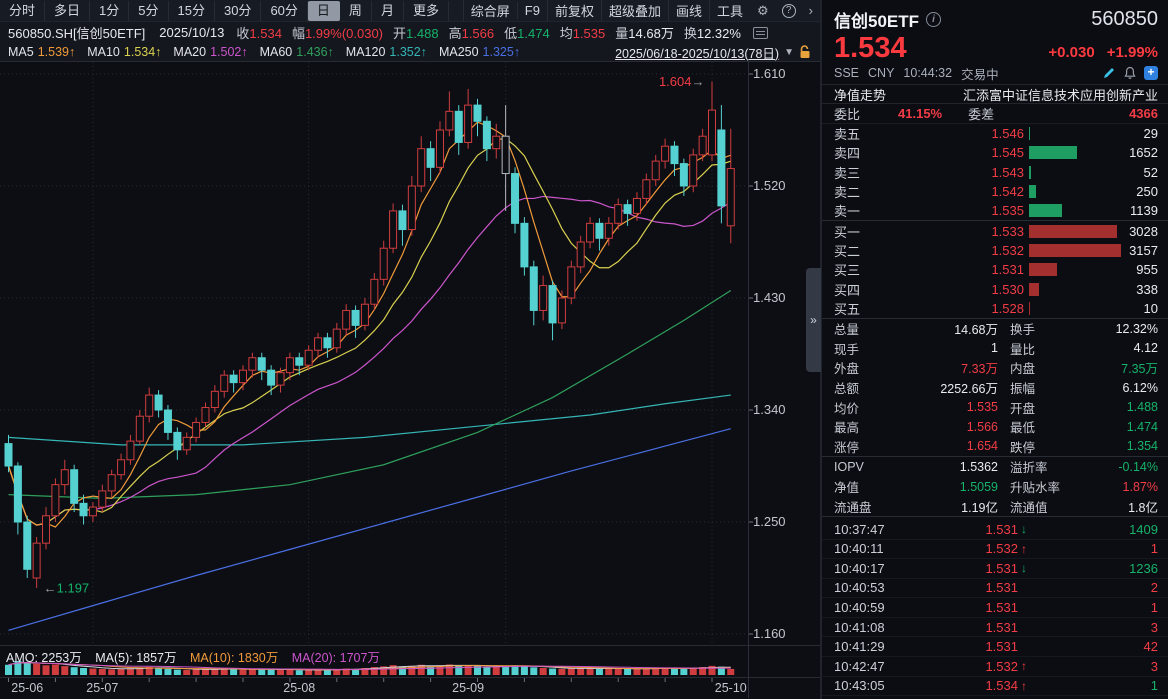 The height and width of the screenshot is (699, 1168). Describe the element at coordinates (1007, 270) in the screenshot. I see `bid-price: 1.531` at that location.